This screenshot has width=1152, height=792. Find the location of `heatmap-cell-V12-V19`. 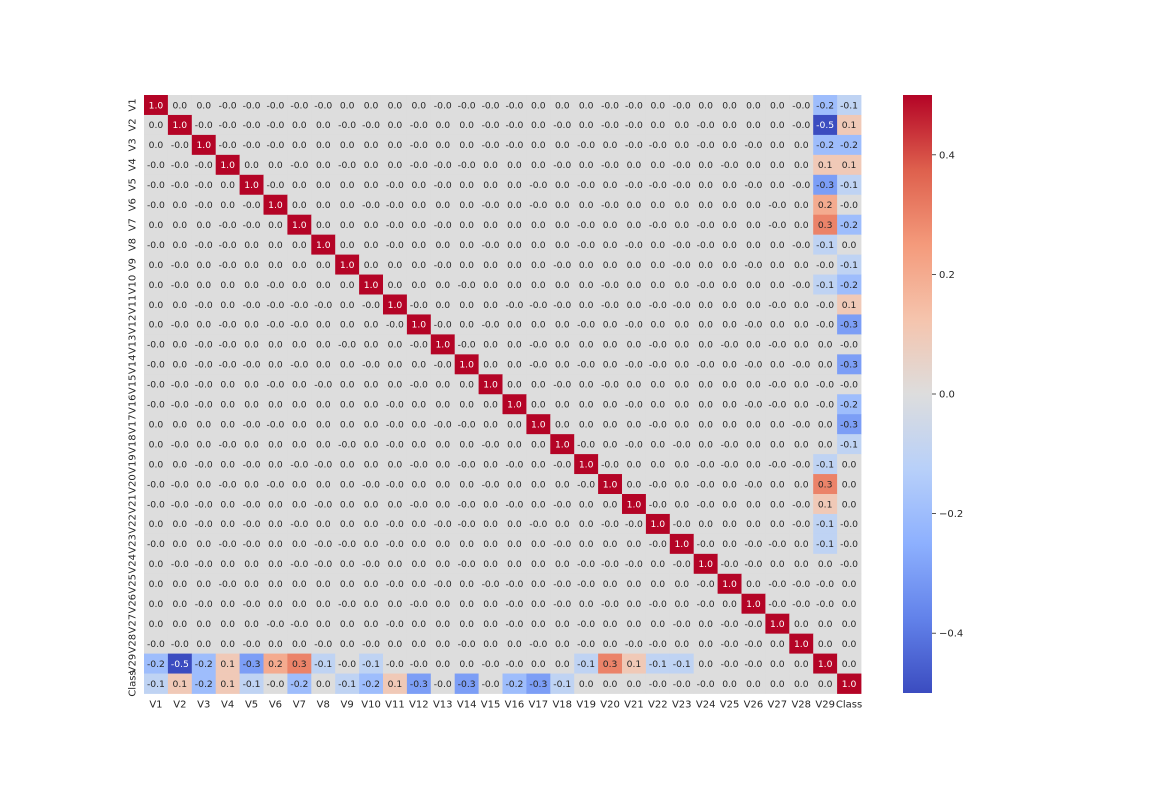

heatmap-cell-V12-V19 is located at coordinates (586, 324).